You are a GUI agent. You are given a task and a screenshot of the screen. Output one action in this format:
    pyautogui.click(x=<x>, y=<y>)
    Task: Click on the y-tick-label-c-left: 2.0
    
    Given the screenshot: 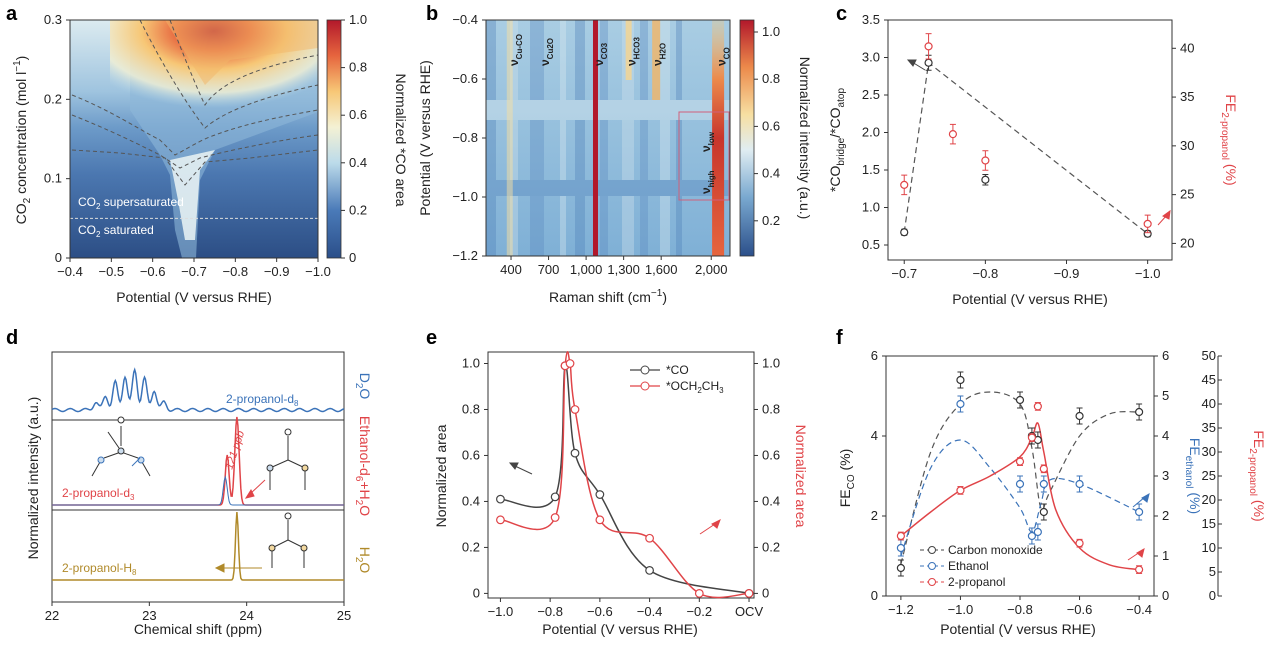 What is the action you would take?
    pyautogui.click(x=871, y=132)
    